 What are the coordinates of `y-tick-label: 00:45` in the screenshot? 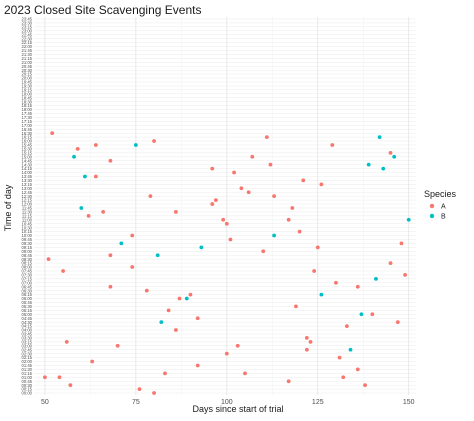 It's located at (27, 381).